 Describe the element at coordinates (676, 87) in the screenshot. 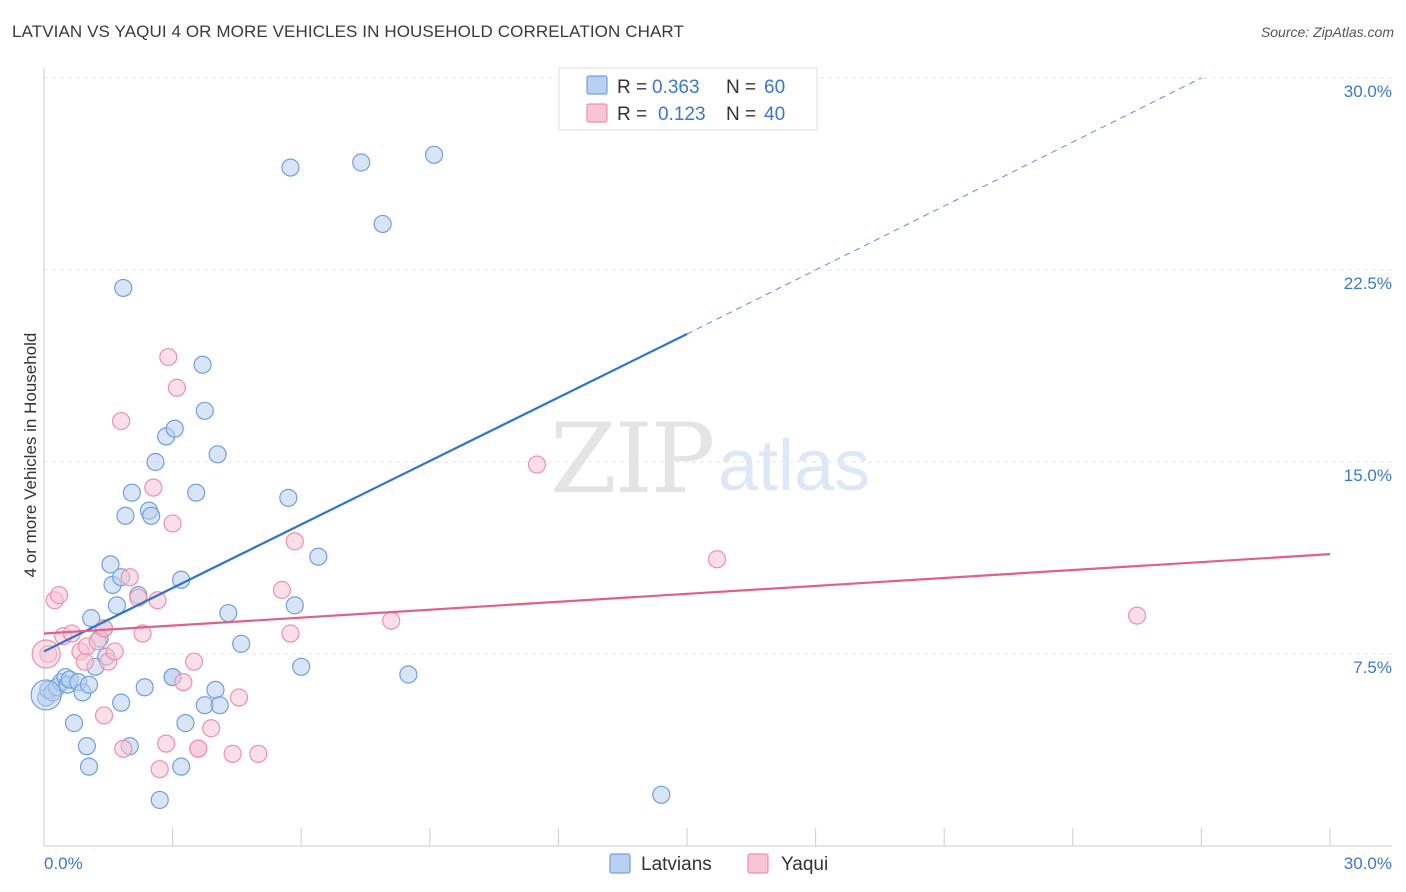

I see `stats-legend-r-value-latvians: 0.363` at that location.